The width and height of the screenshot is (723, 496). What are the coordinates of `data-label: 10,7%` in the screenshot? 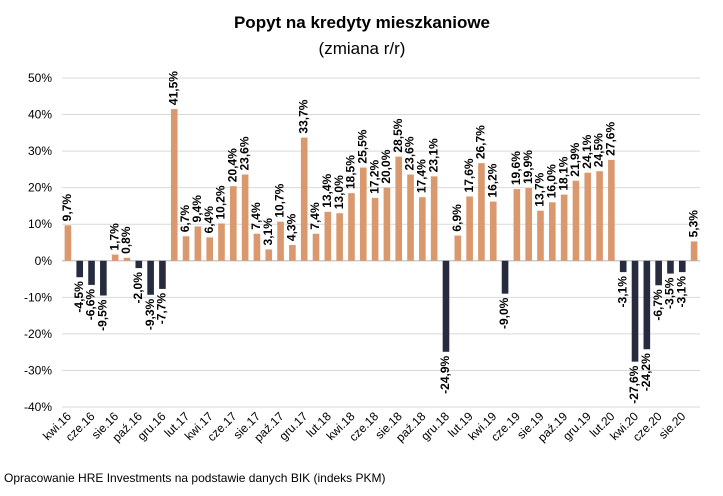 It's located at (280, 200).